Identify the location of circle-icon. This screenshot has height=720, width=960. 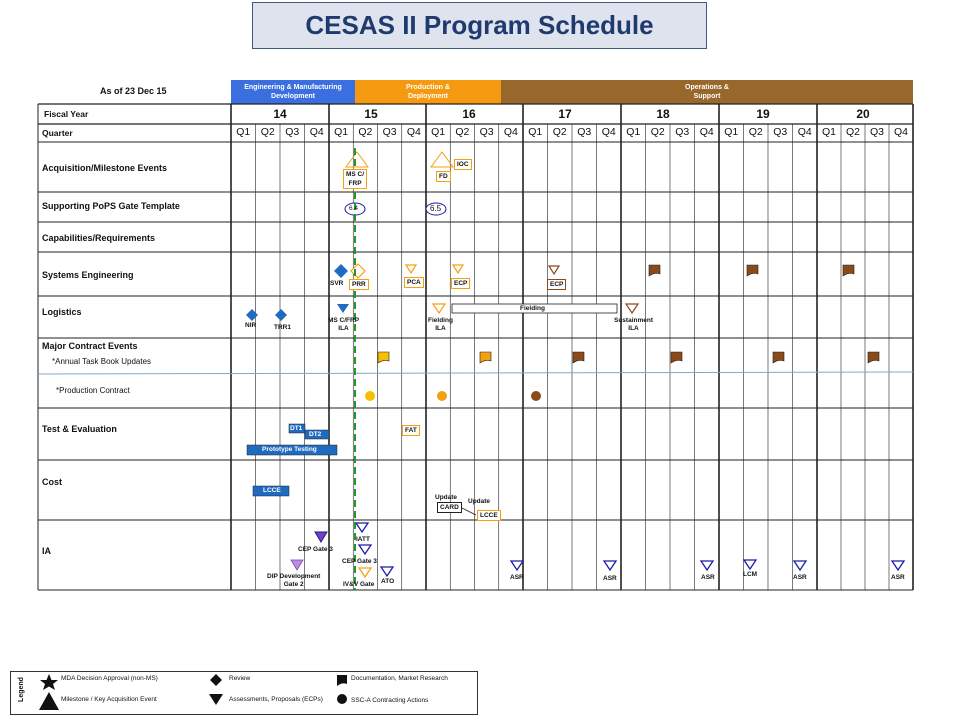
(342, 699).